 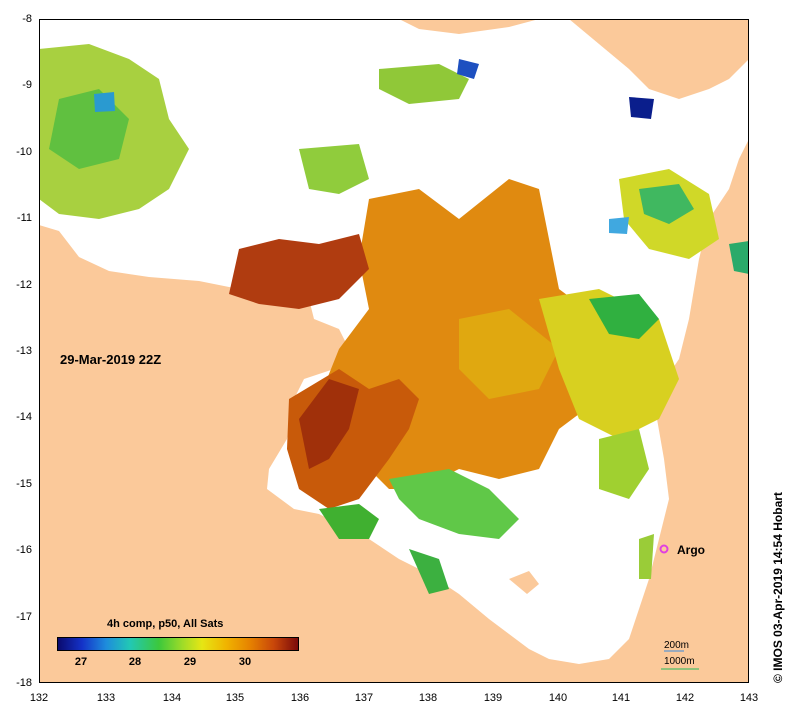 What do you see at coordinates (111, 359) in the screenshot?
I see `date-label: 29-Mar-2019 22Z` at bounding box center [111, 359].